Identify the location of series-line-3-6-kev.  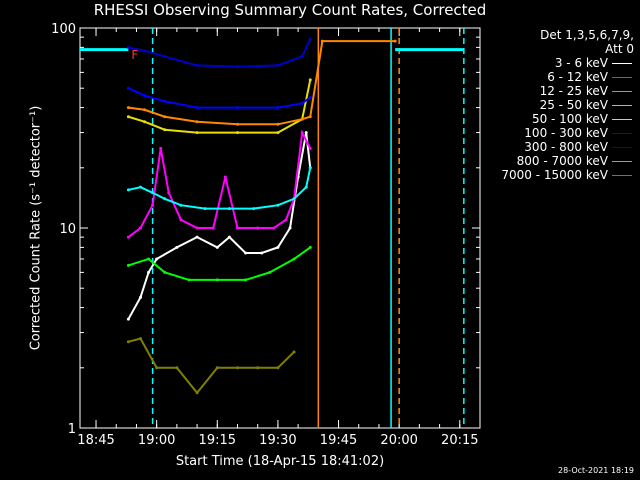
(219, 226).